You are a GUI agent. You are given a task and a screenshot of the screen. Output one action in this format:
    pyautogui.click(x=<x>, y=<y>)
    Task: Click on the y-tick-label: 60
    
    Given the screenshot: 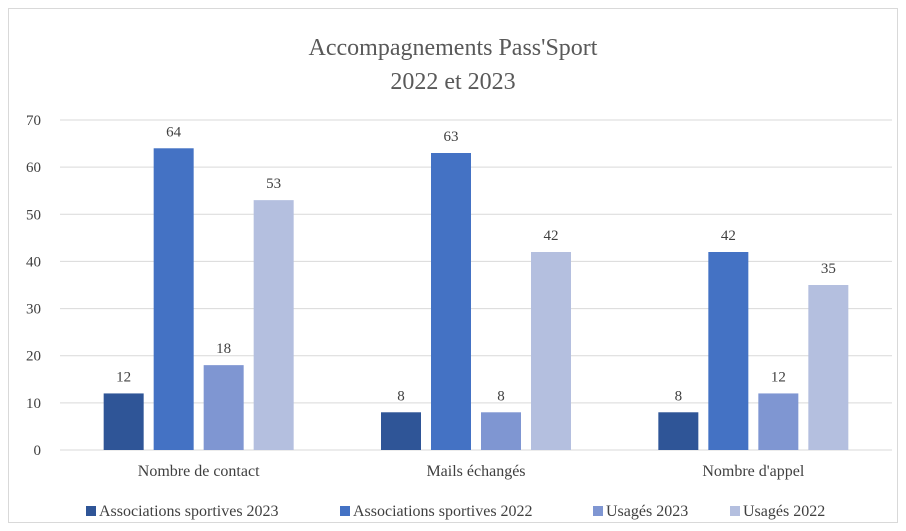 What is the action you would take?
    pyautogui.click(x=33, y=168)
    